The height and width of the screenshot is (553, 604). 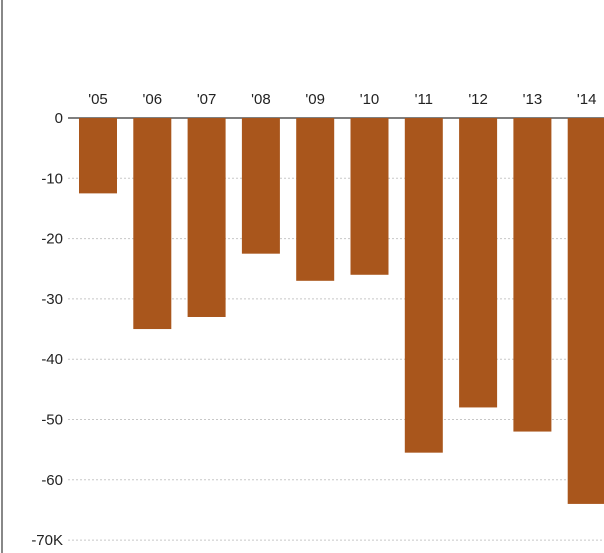 What do you see at coordinates (342, 99) in the screenshot?
I see `category-labels: '05 '06 '07 '08 '09 '10 '11 '12 '13 '14` at bounding box center [342, 99].